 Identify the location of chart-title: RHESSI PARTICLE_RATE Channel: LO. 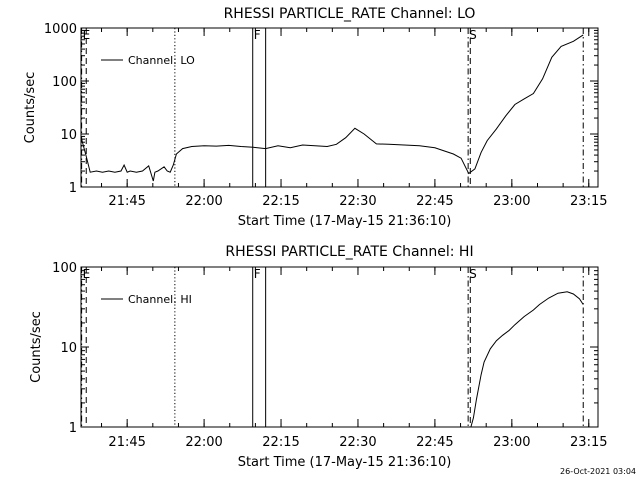
(350, 14).